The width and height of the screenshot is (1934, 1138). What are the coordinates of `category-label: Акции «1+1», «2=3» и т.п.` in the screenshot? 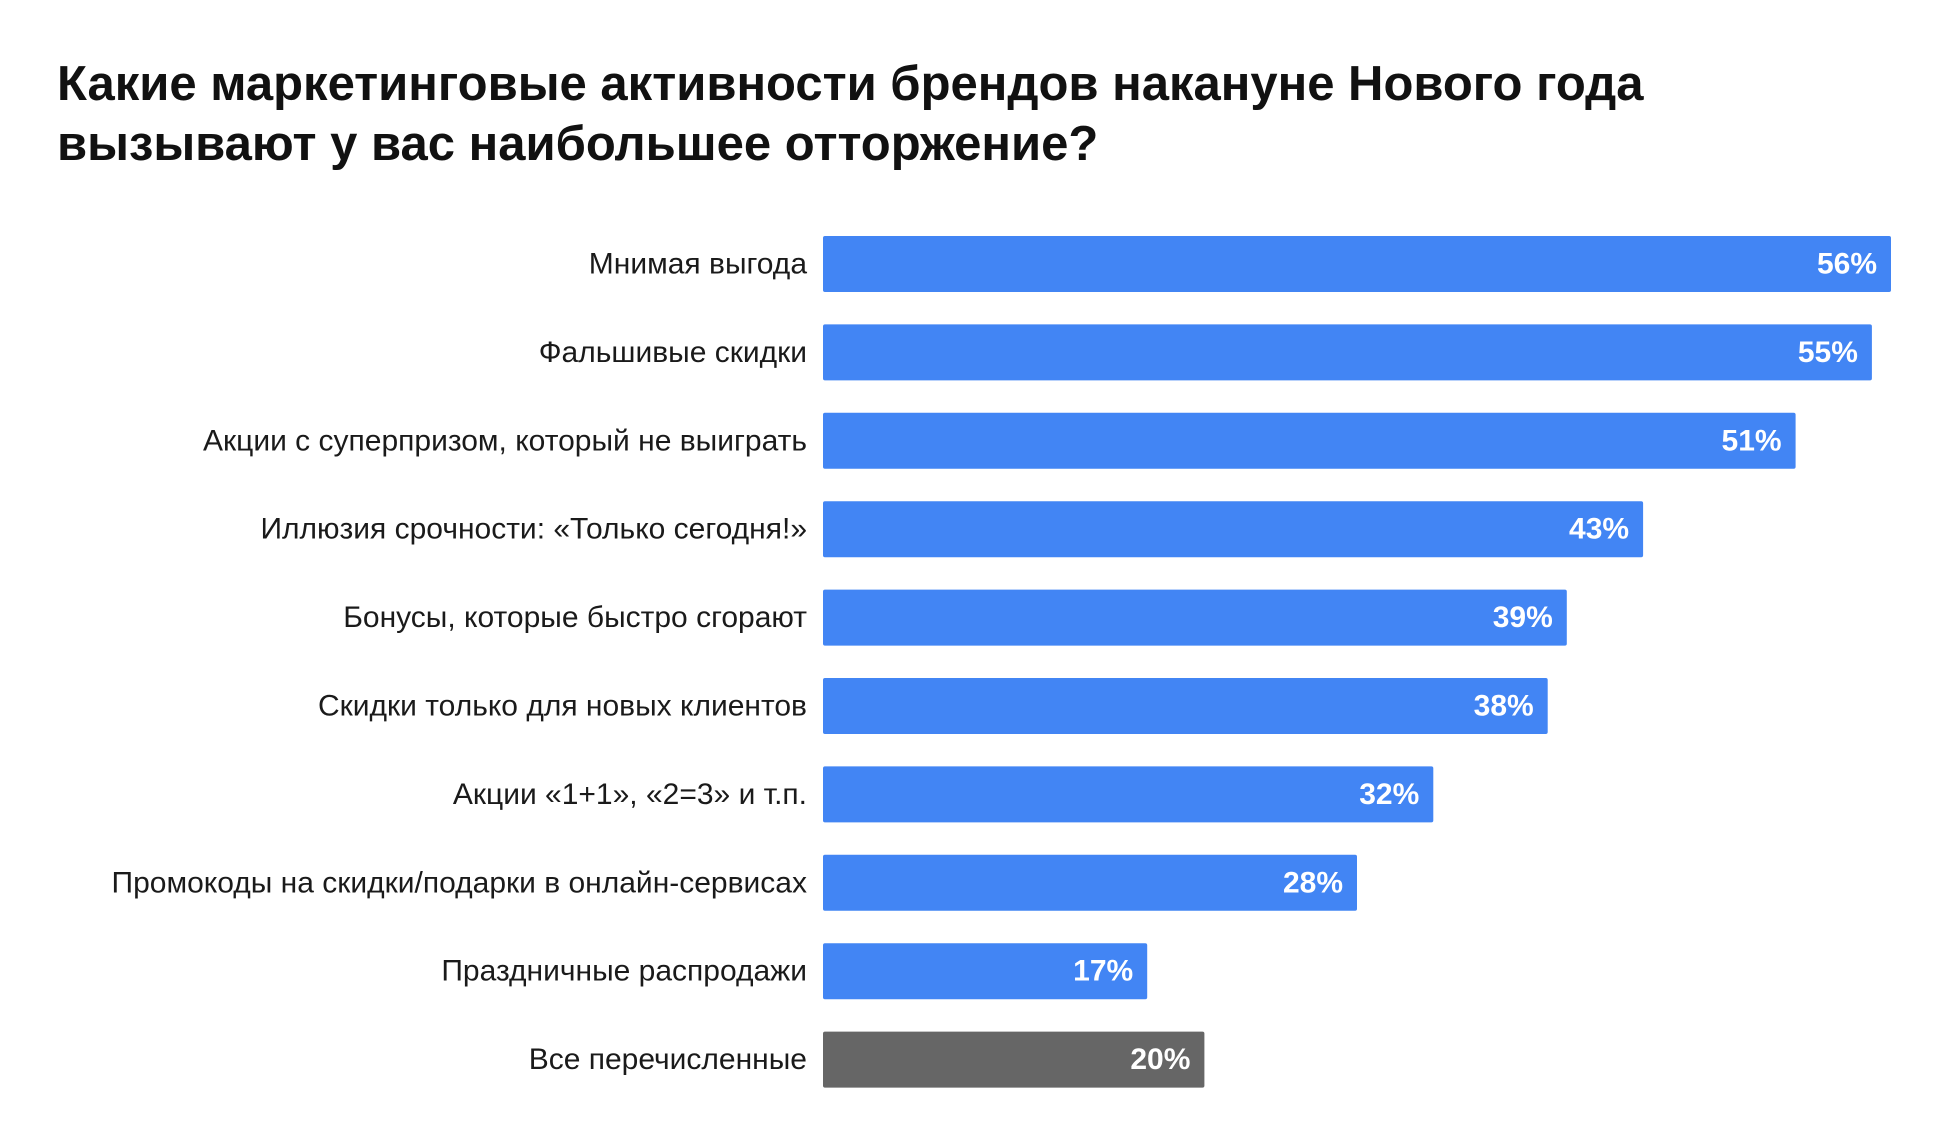 It's located at (630, 794).